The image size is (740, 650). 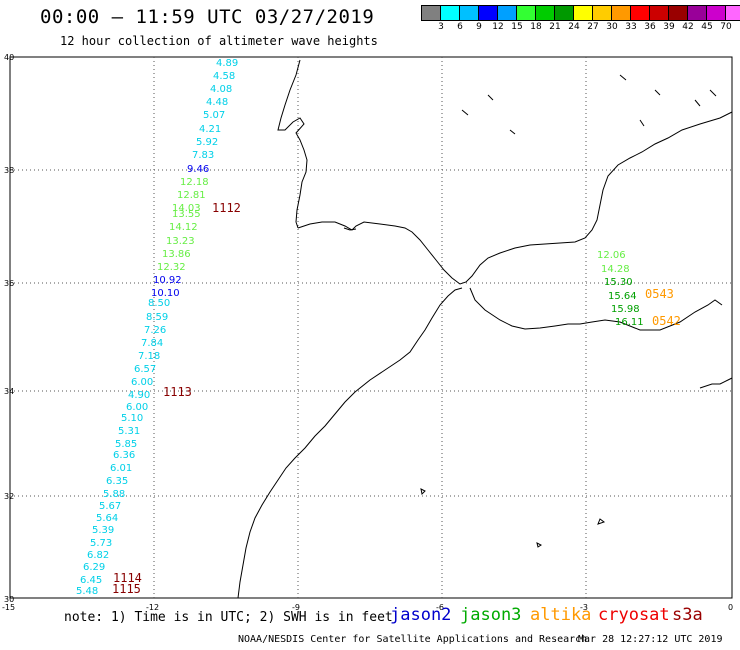 What do you see at coordinates (441, 27) in the screenshot?
I see `legend-label: 3` at bounding box center [441, 27].